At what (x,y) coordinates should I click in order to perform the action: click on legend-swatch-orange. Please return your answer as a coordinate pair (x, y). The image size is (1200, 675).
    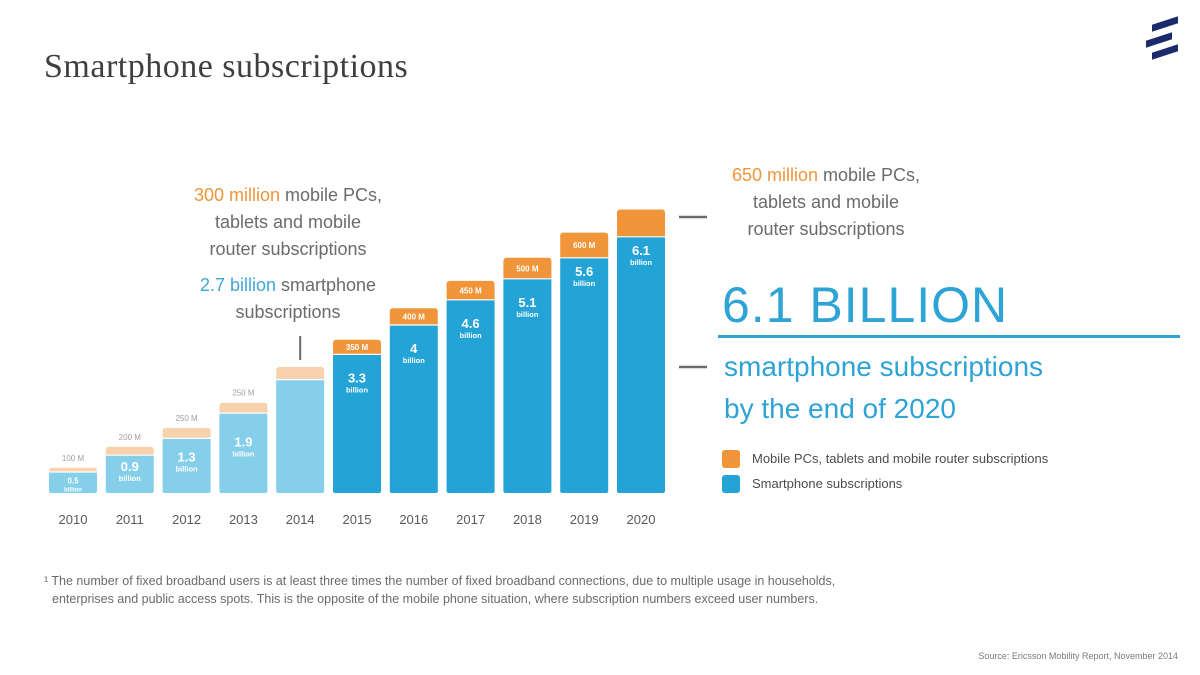
    Looking at the image, I should click on (731, 458).